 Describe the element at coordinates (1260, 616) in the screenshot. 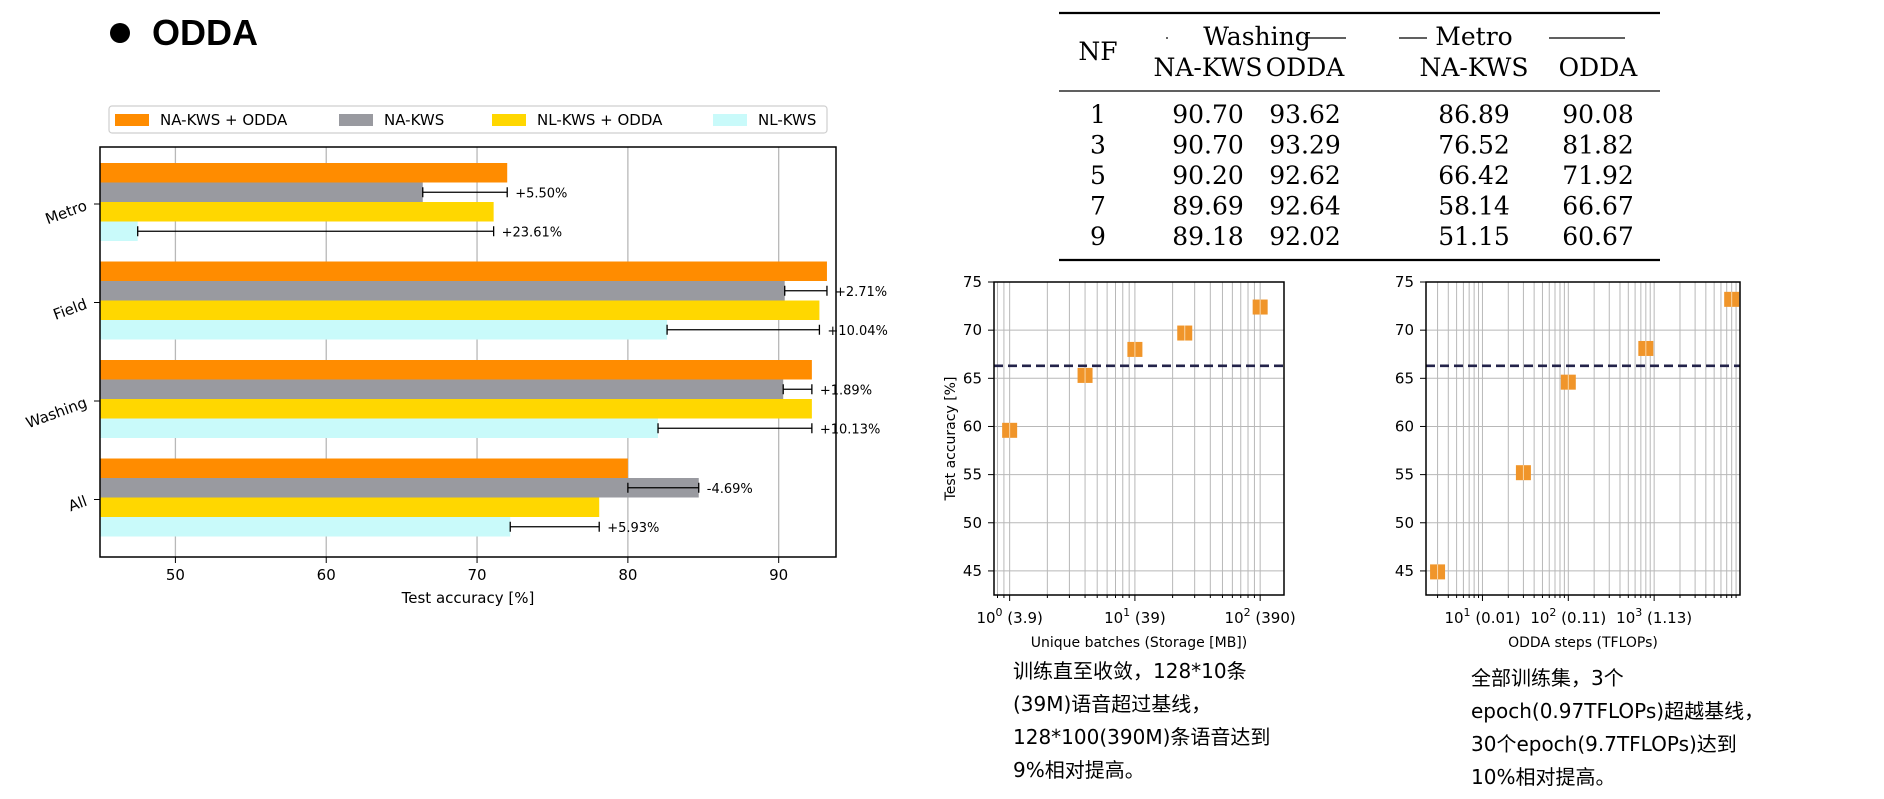

I see `x-tick-label: 102 (390)` at that location.